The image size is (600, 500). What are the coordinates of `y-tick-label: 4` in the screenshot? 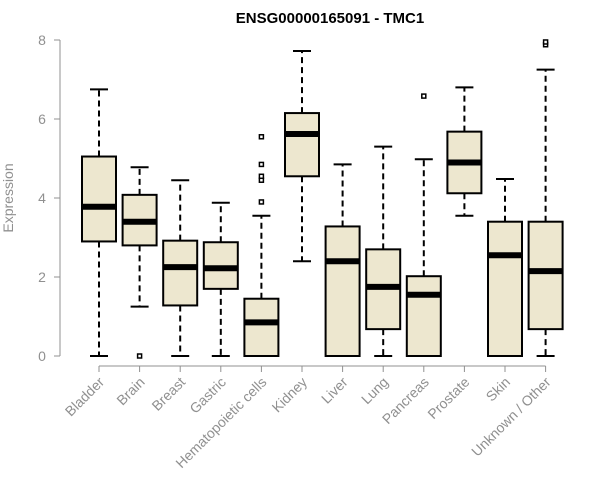 It's located at (42, 198).